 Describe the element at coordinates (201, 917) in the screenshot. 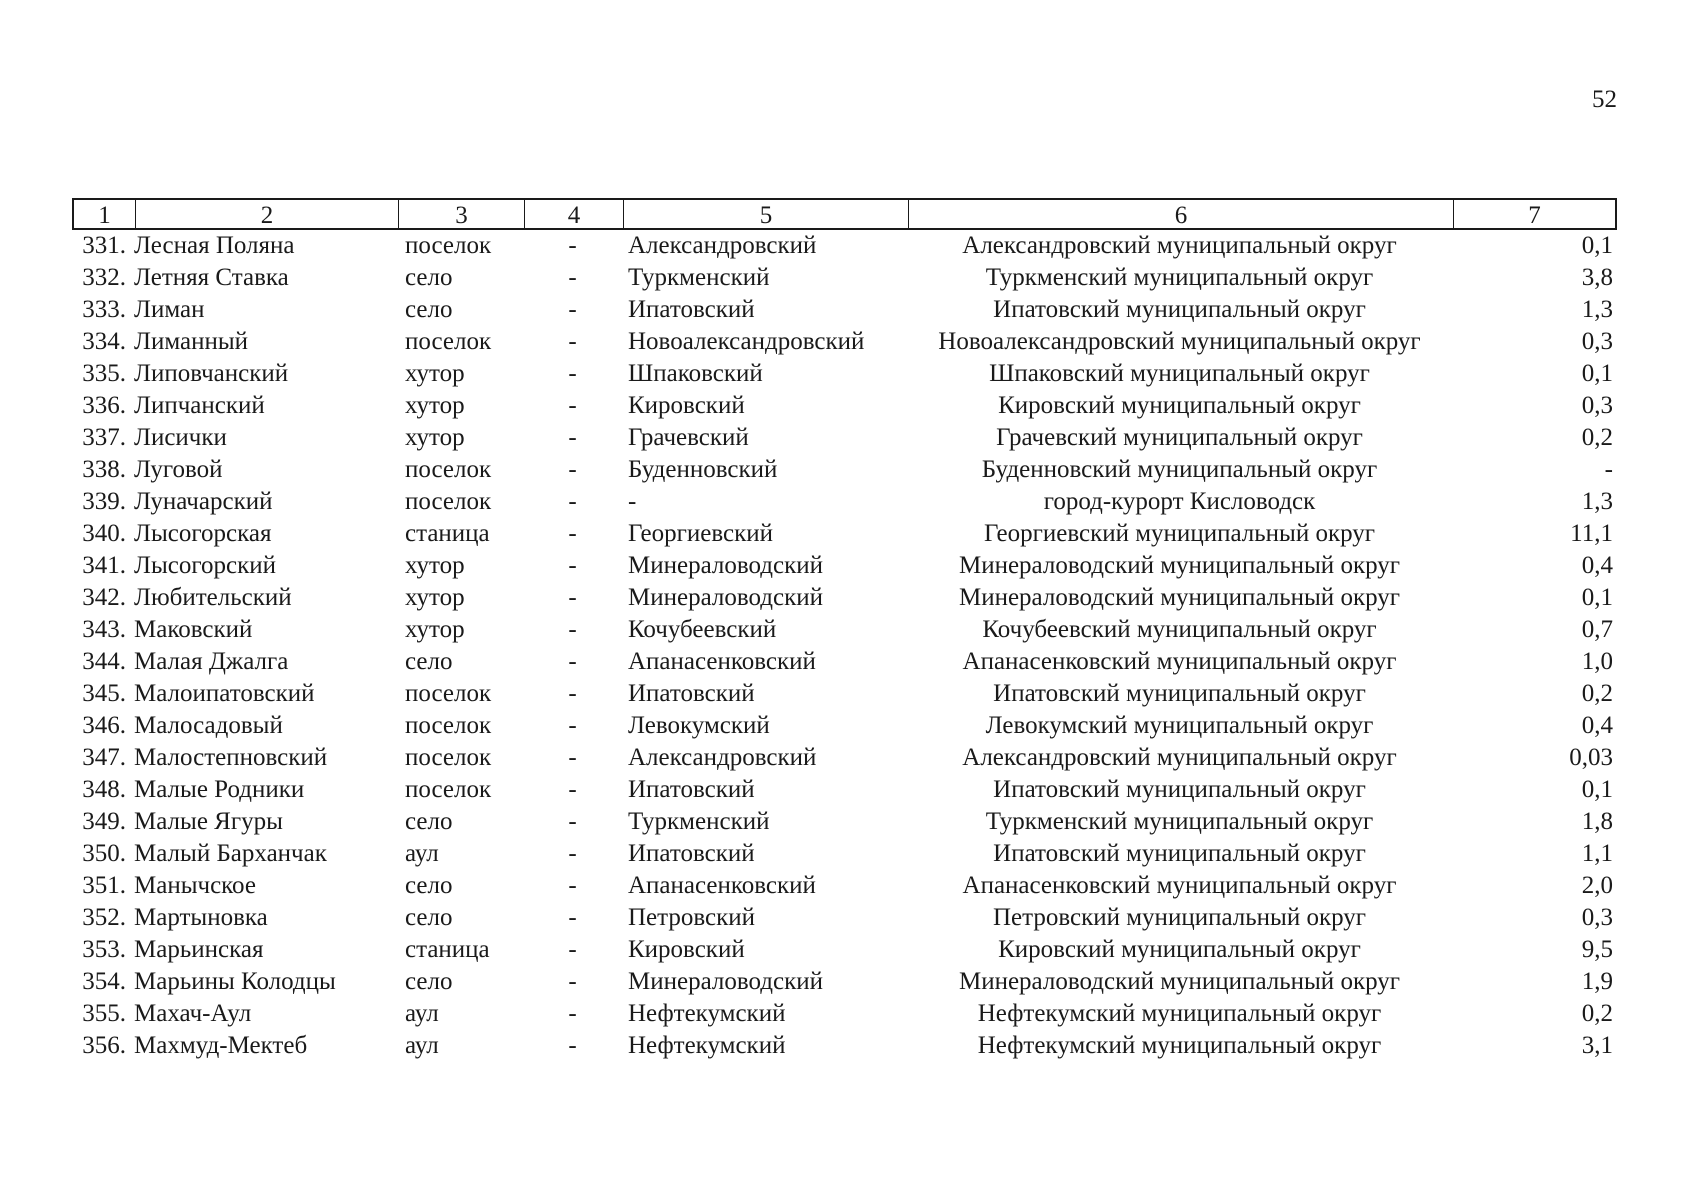

I see `settlement-name: Мартыновка` at that location.